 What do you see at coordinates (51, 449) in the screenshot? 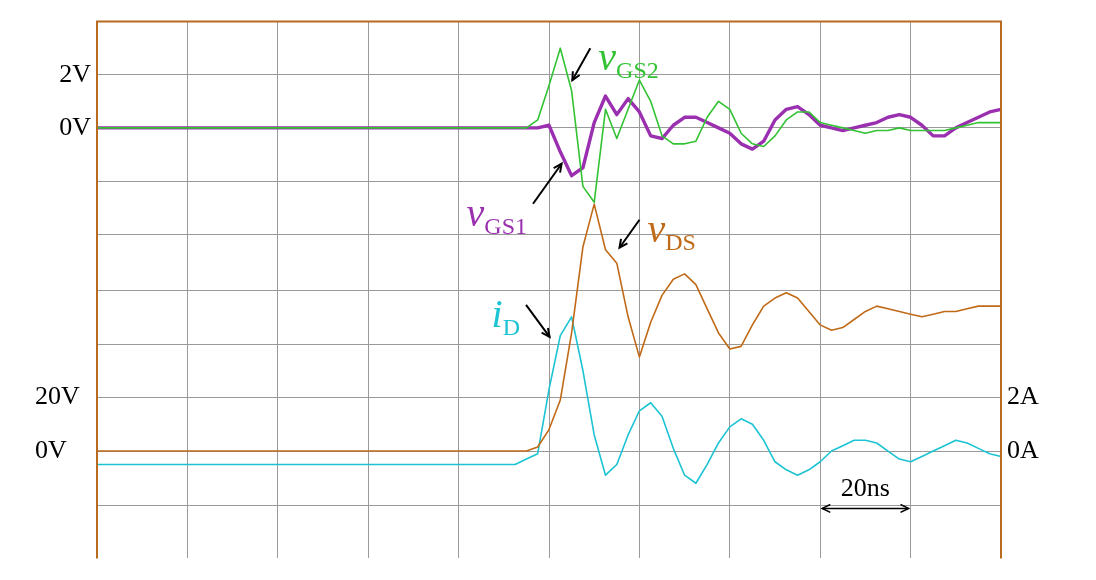
I see `y2-tick-label: 0V` at bounding box center [51, 449].